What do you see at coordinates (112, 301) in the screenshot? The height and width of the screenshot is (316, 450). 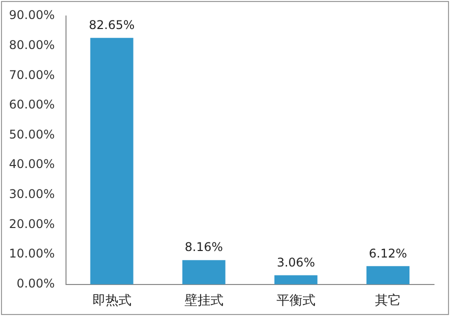 I see `x-tick-label: 即热式` at bounding box center [112, 301].